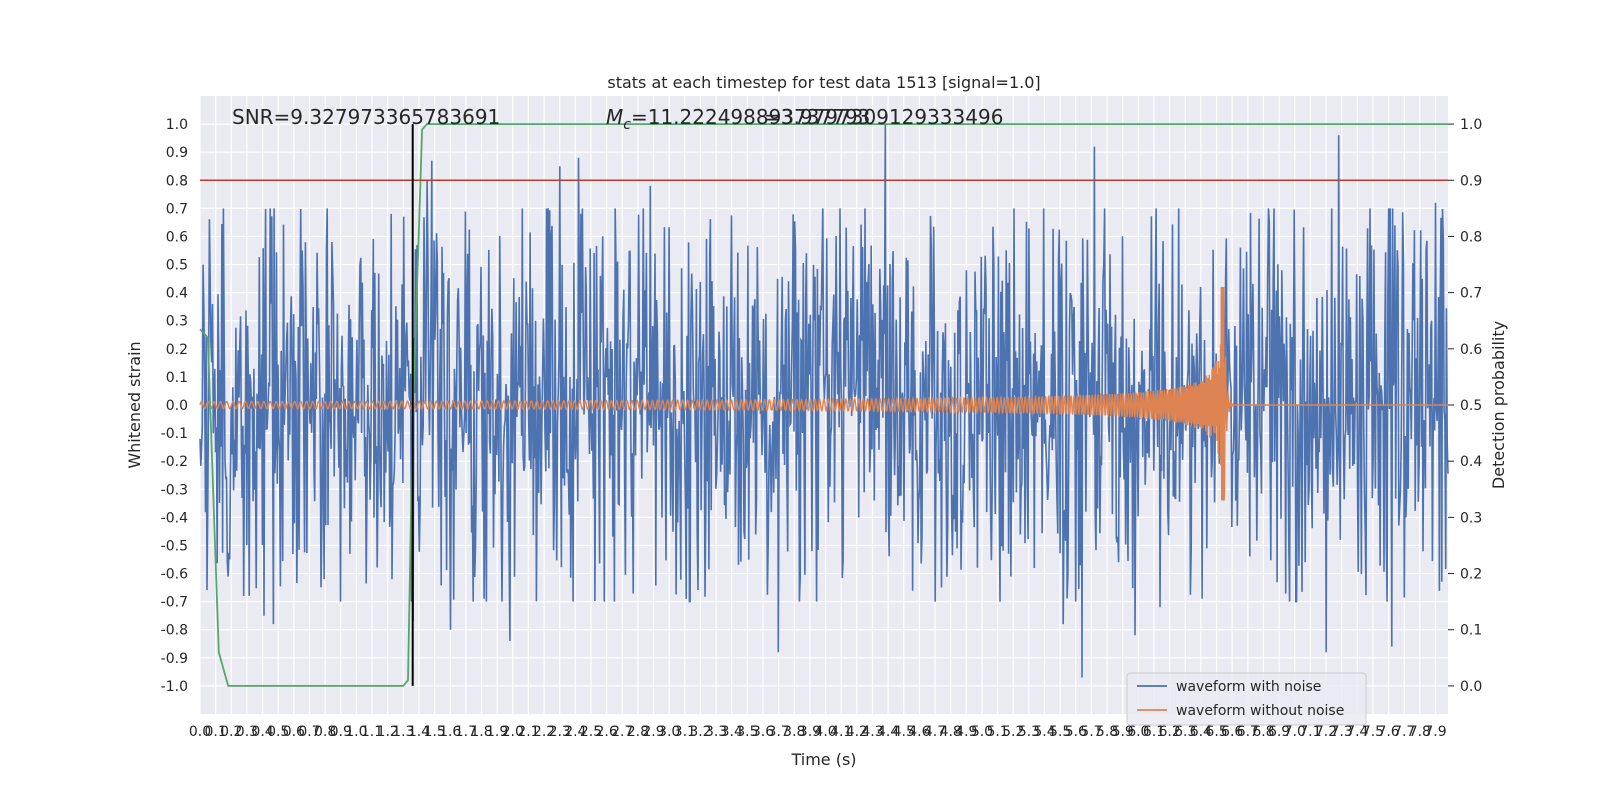 Image resolution: width=1600 pixels, height=800 pixels. What do you see at coordinates (1091, 732) in the screenshot?
I see `x-tick-label: 5.7` at bounding box center [1091, 732].